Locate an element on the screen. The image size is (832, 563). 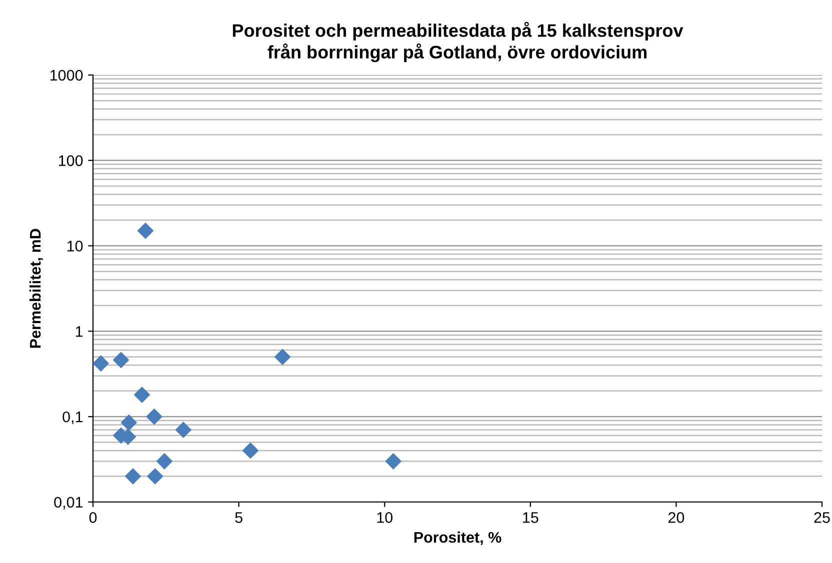
y-tick-label: 1 is located at coordinates (79, 331).